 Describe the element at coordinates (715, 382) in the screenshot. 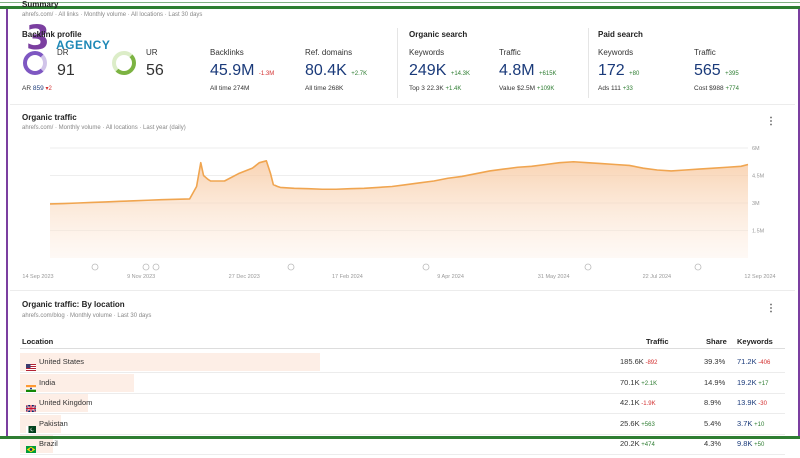

I see `share-value: 14.9%` at that location.